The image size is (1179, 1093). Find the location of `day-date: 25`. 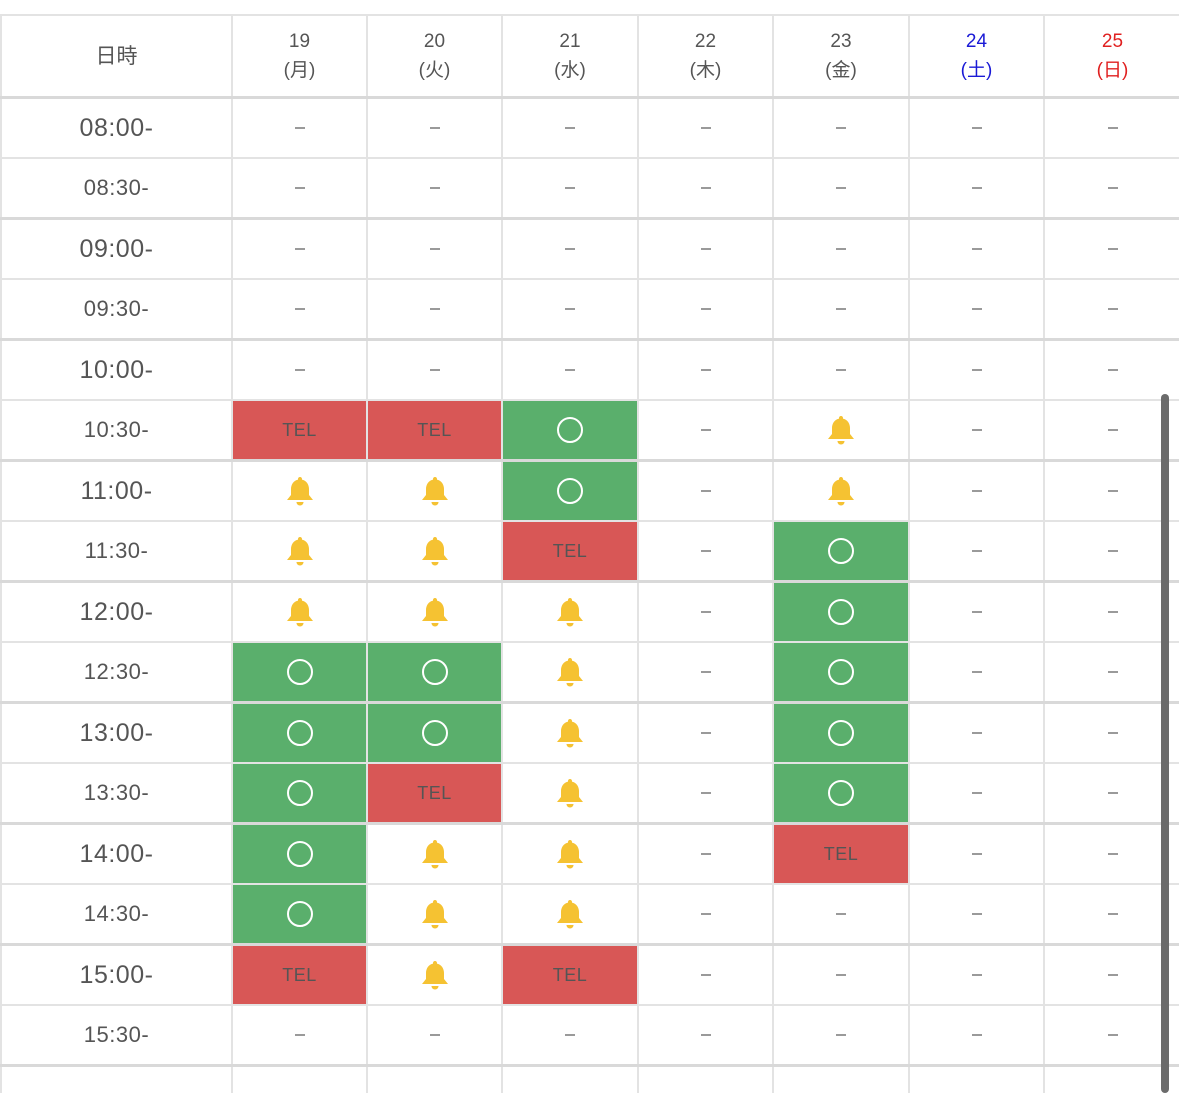

day-date: 25 is located at coordinates (1112, 41).